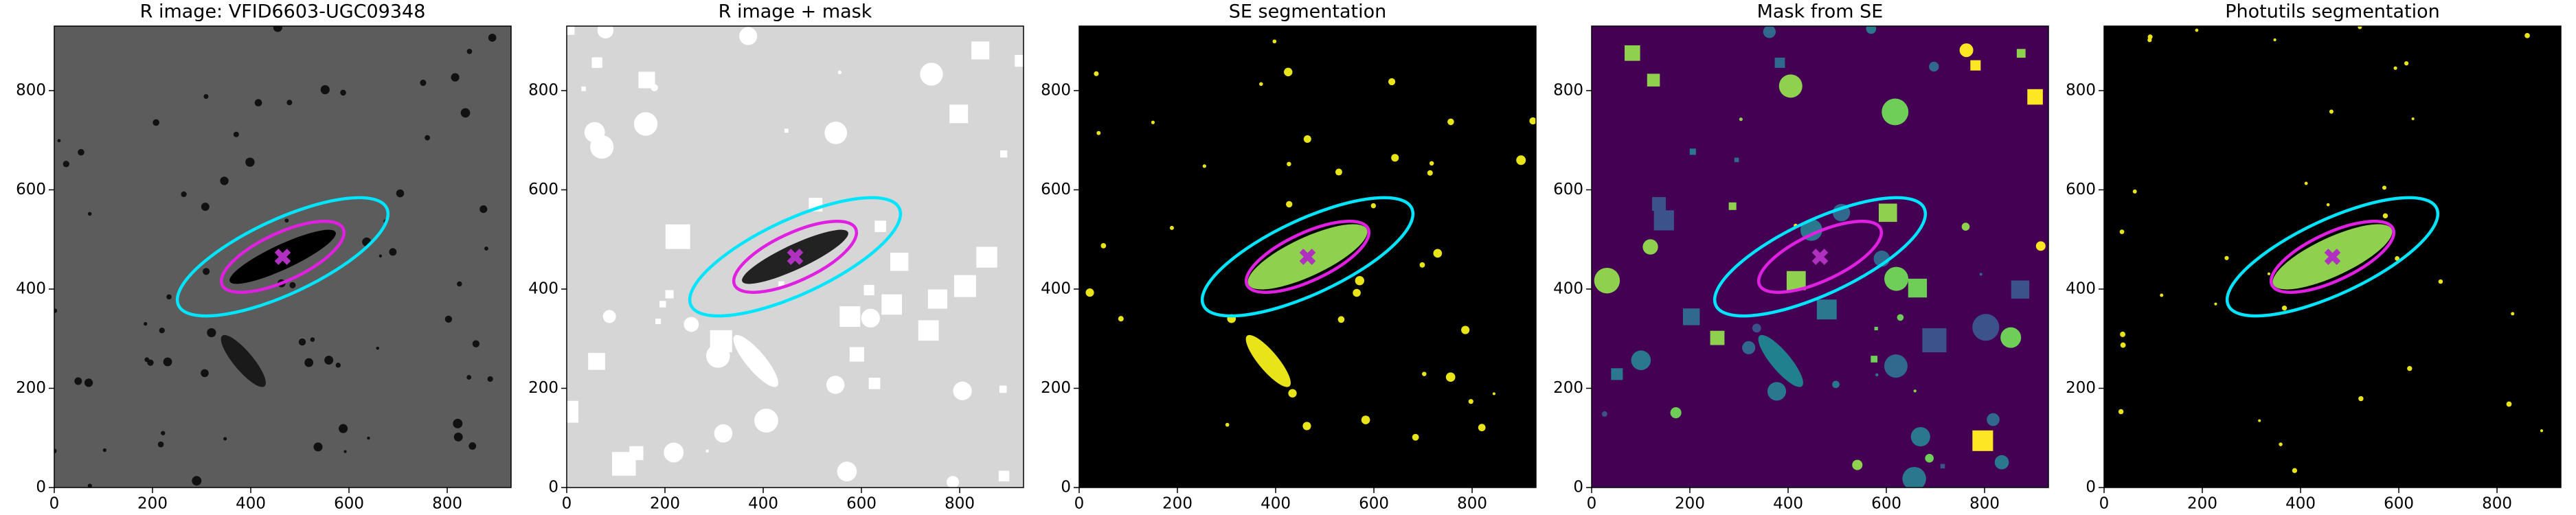 Image resolution: width=2576 pixels, height=515 pixels. What do you see at coordinates (1374, 504) in the screenshot?
I see `x-tick-label: 600` at bounding box center [1374, 504].